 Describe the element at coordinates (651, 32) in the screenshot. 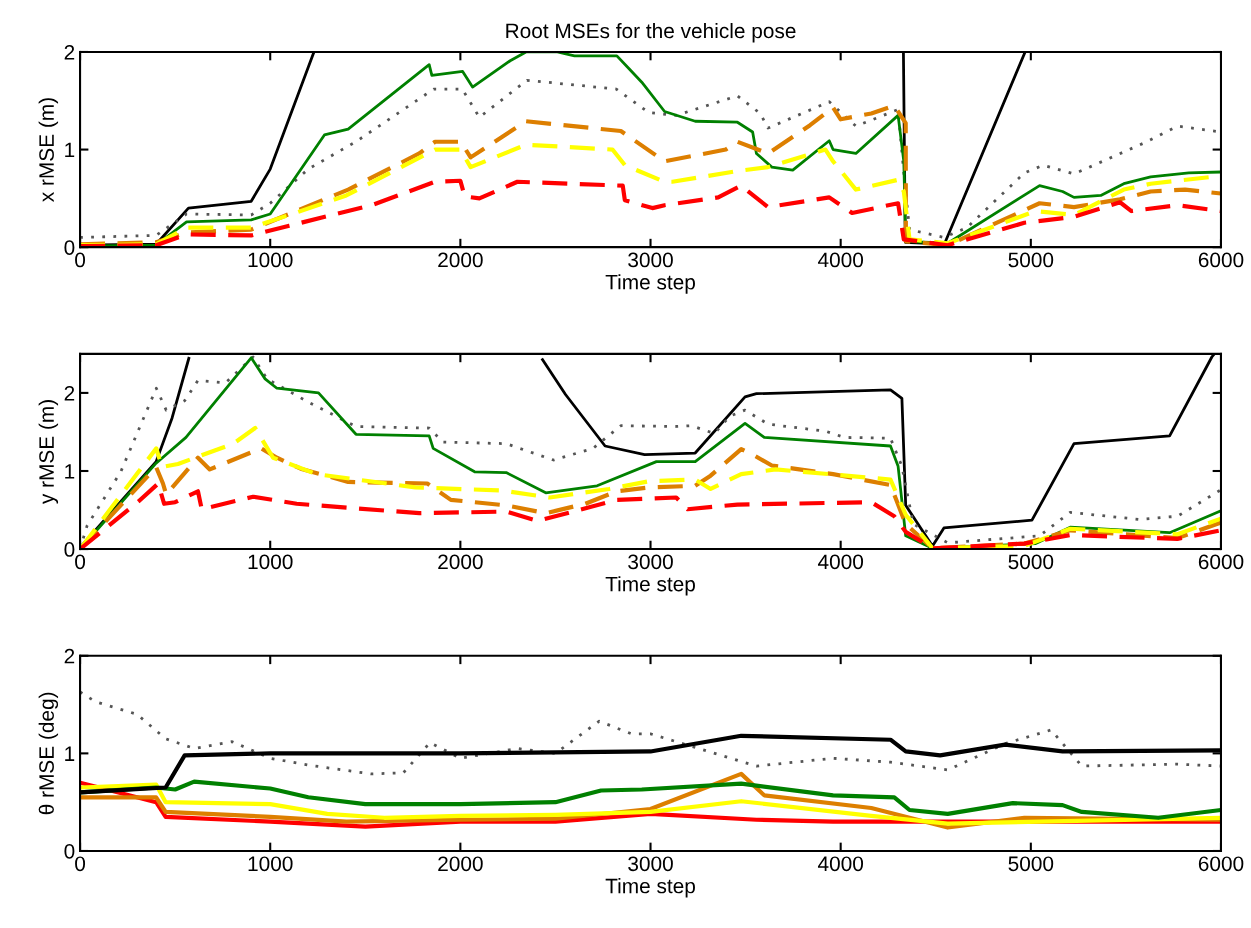

I see `chart-title: Root MSEs for the vehicle pose` at that location.